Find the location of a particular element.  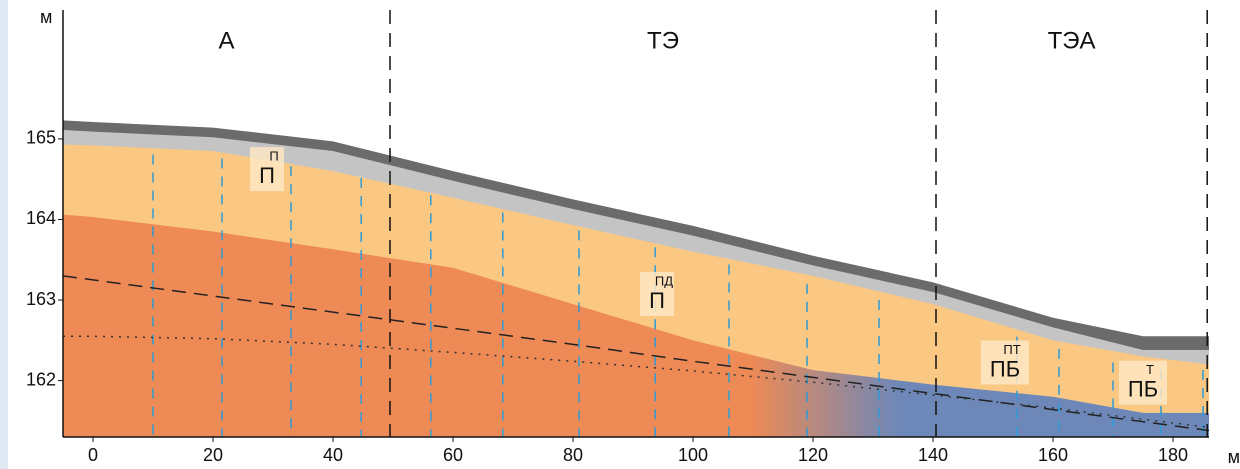

y-tick-label: 165 is located at coordinates (41, 138).